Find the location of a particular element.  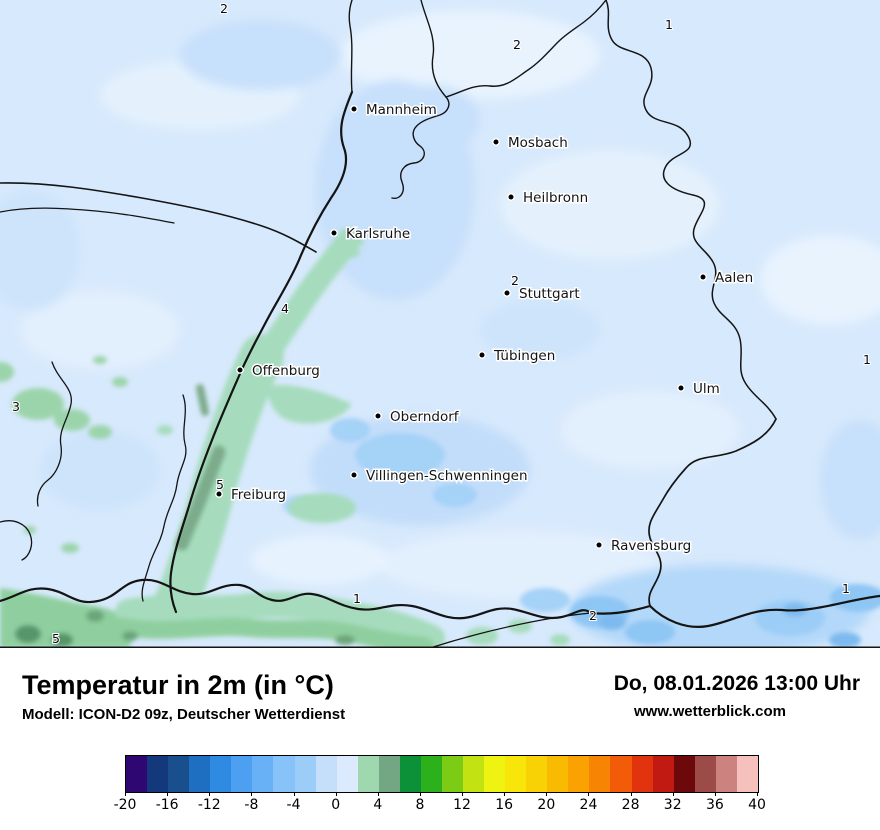

city-marker-offenburg: Offenburg is located at coordinates (278, 371).